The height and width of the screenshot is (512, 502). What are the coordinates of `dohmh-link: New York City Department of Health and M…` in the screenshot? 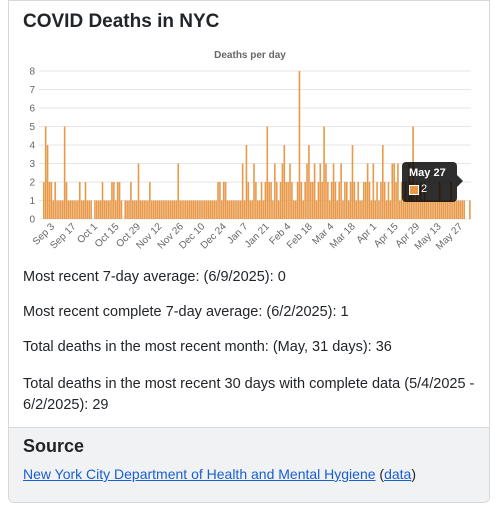 It's located at (199, 474).